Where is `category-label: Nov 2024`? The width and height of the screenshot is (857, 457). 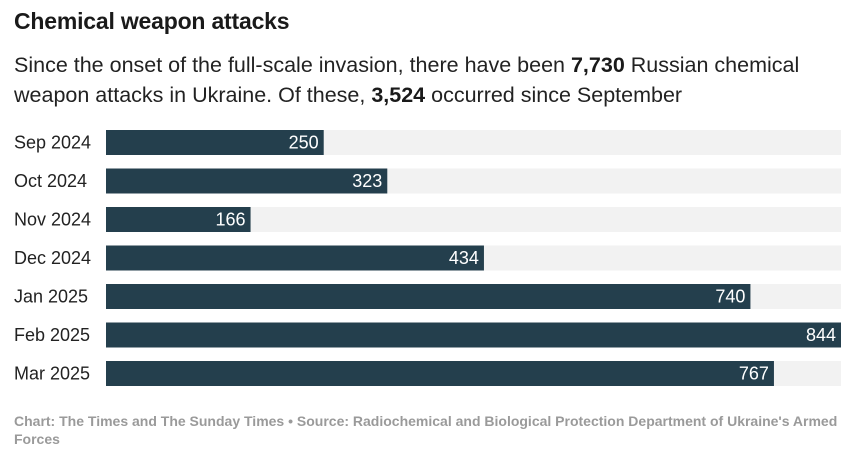
category-label: Nov 2024 is located at coordinates (52, 220).